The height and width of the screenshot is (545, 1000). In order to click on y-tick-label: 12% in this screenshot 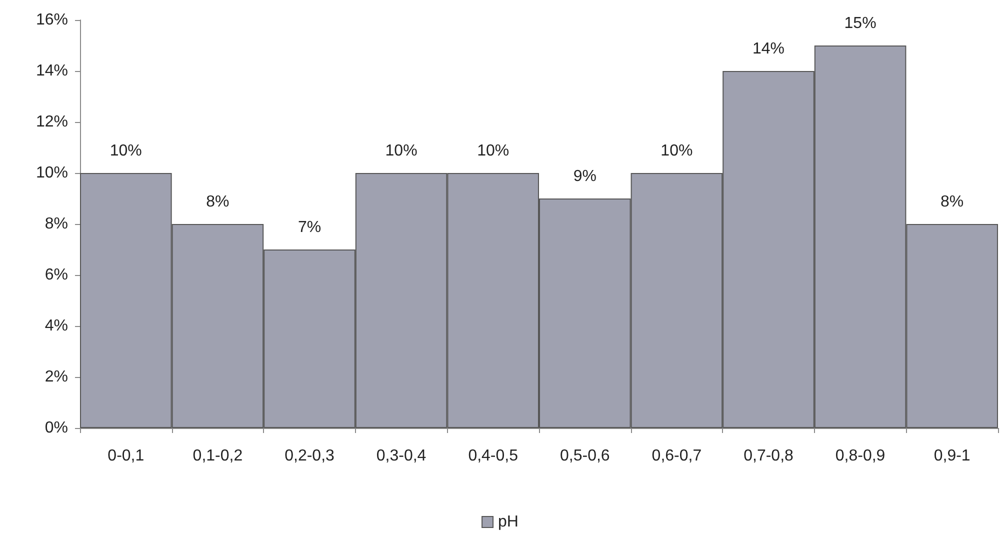, I will do `click(52, 122)`.